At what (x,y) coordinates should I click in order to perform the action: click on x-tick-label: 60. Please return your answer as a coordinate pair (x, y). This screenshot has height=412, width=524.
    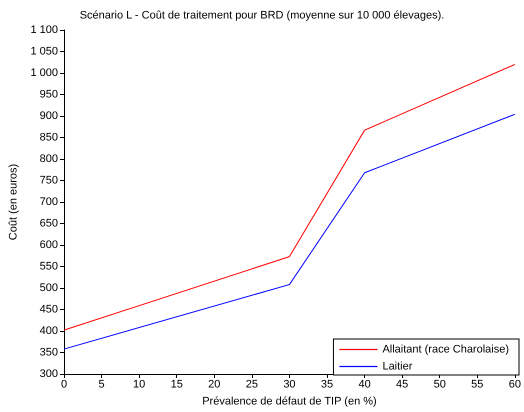
    Looking at the image, I should click on (515, 384).